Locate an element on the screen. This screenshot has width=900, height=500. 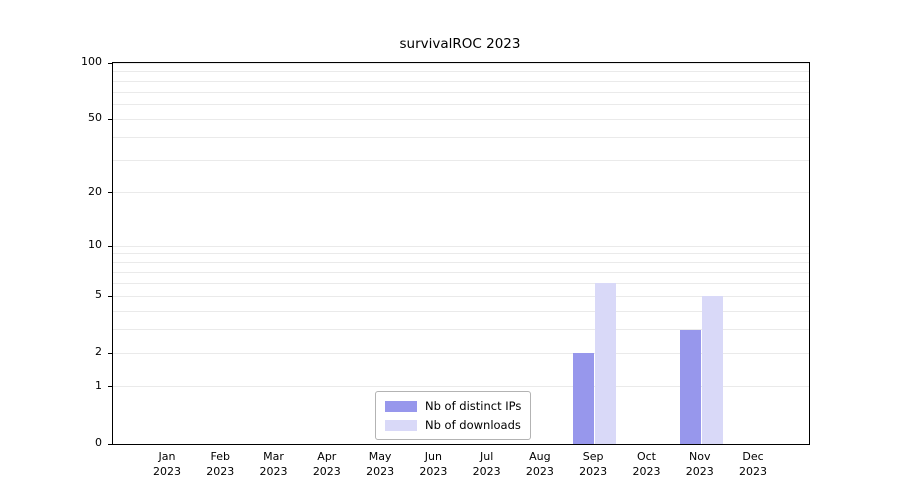
x-axis-tick-label: Jan 2023 is located at coordinates (167, 464).